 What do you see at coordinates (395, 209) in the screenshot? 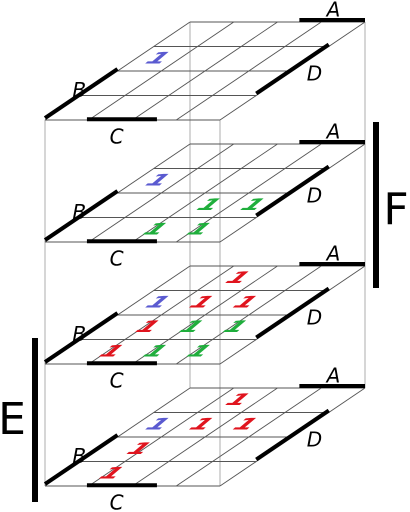
I see `f-label: F` at bounding box center [395, 209].